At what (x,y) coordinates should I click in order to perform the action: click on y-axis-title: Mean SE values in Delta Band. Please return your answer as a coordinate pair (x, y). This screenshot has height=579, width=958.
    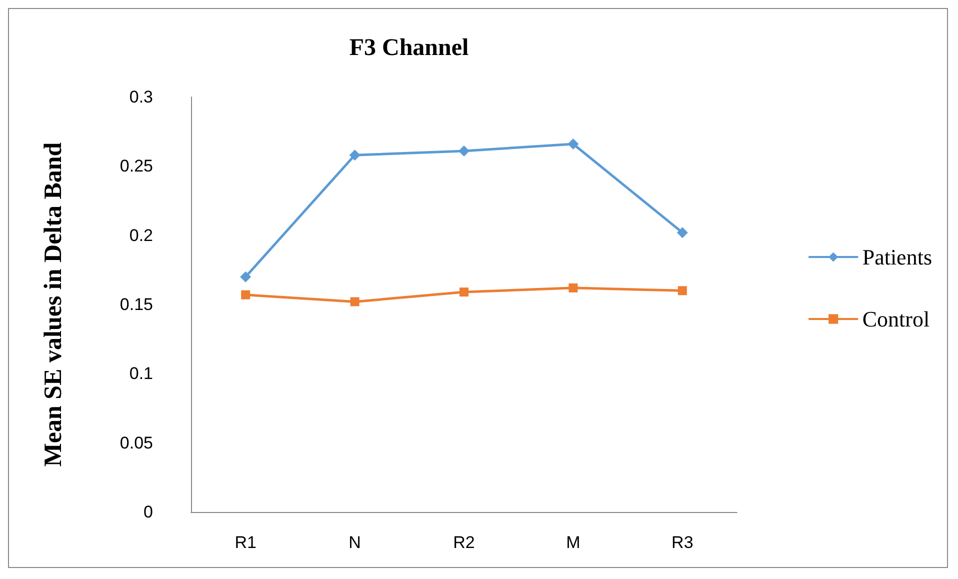
    Looking at the image, I should click on (53, 304).